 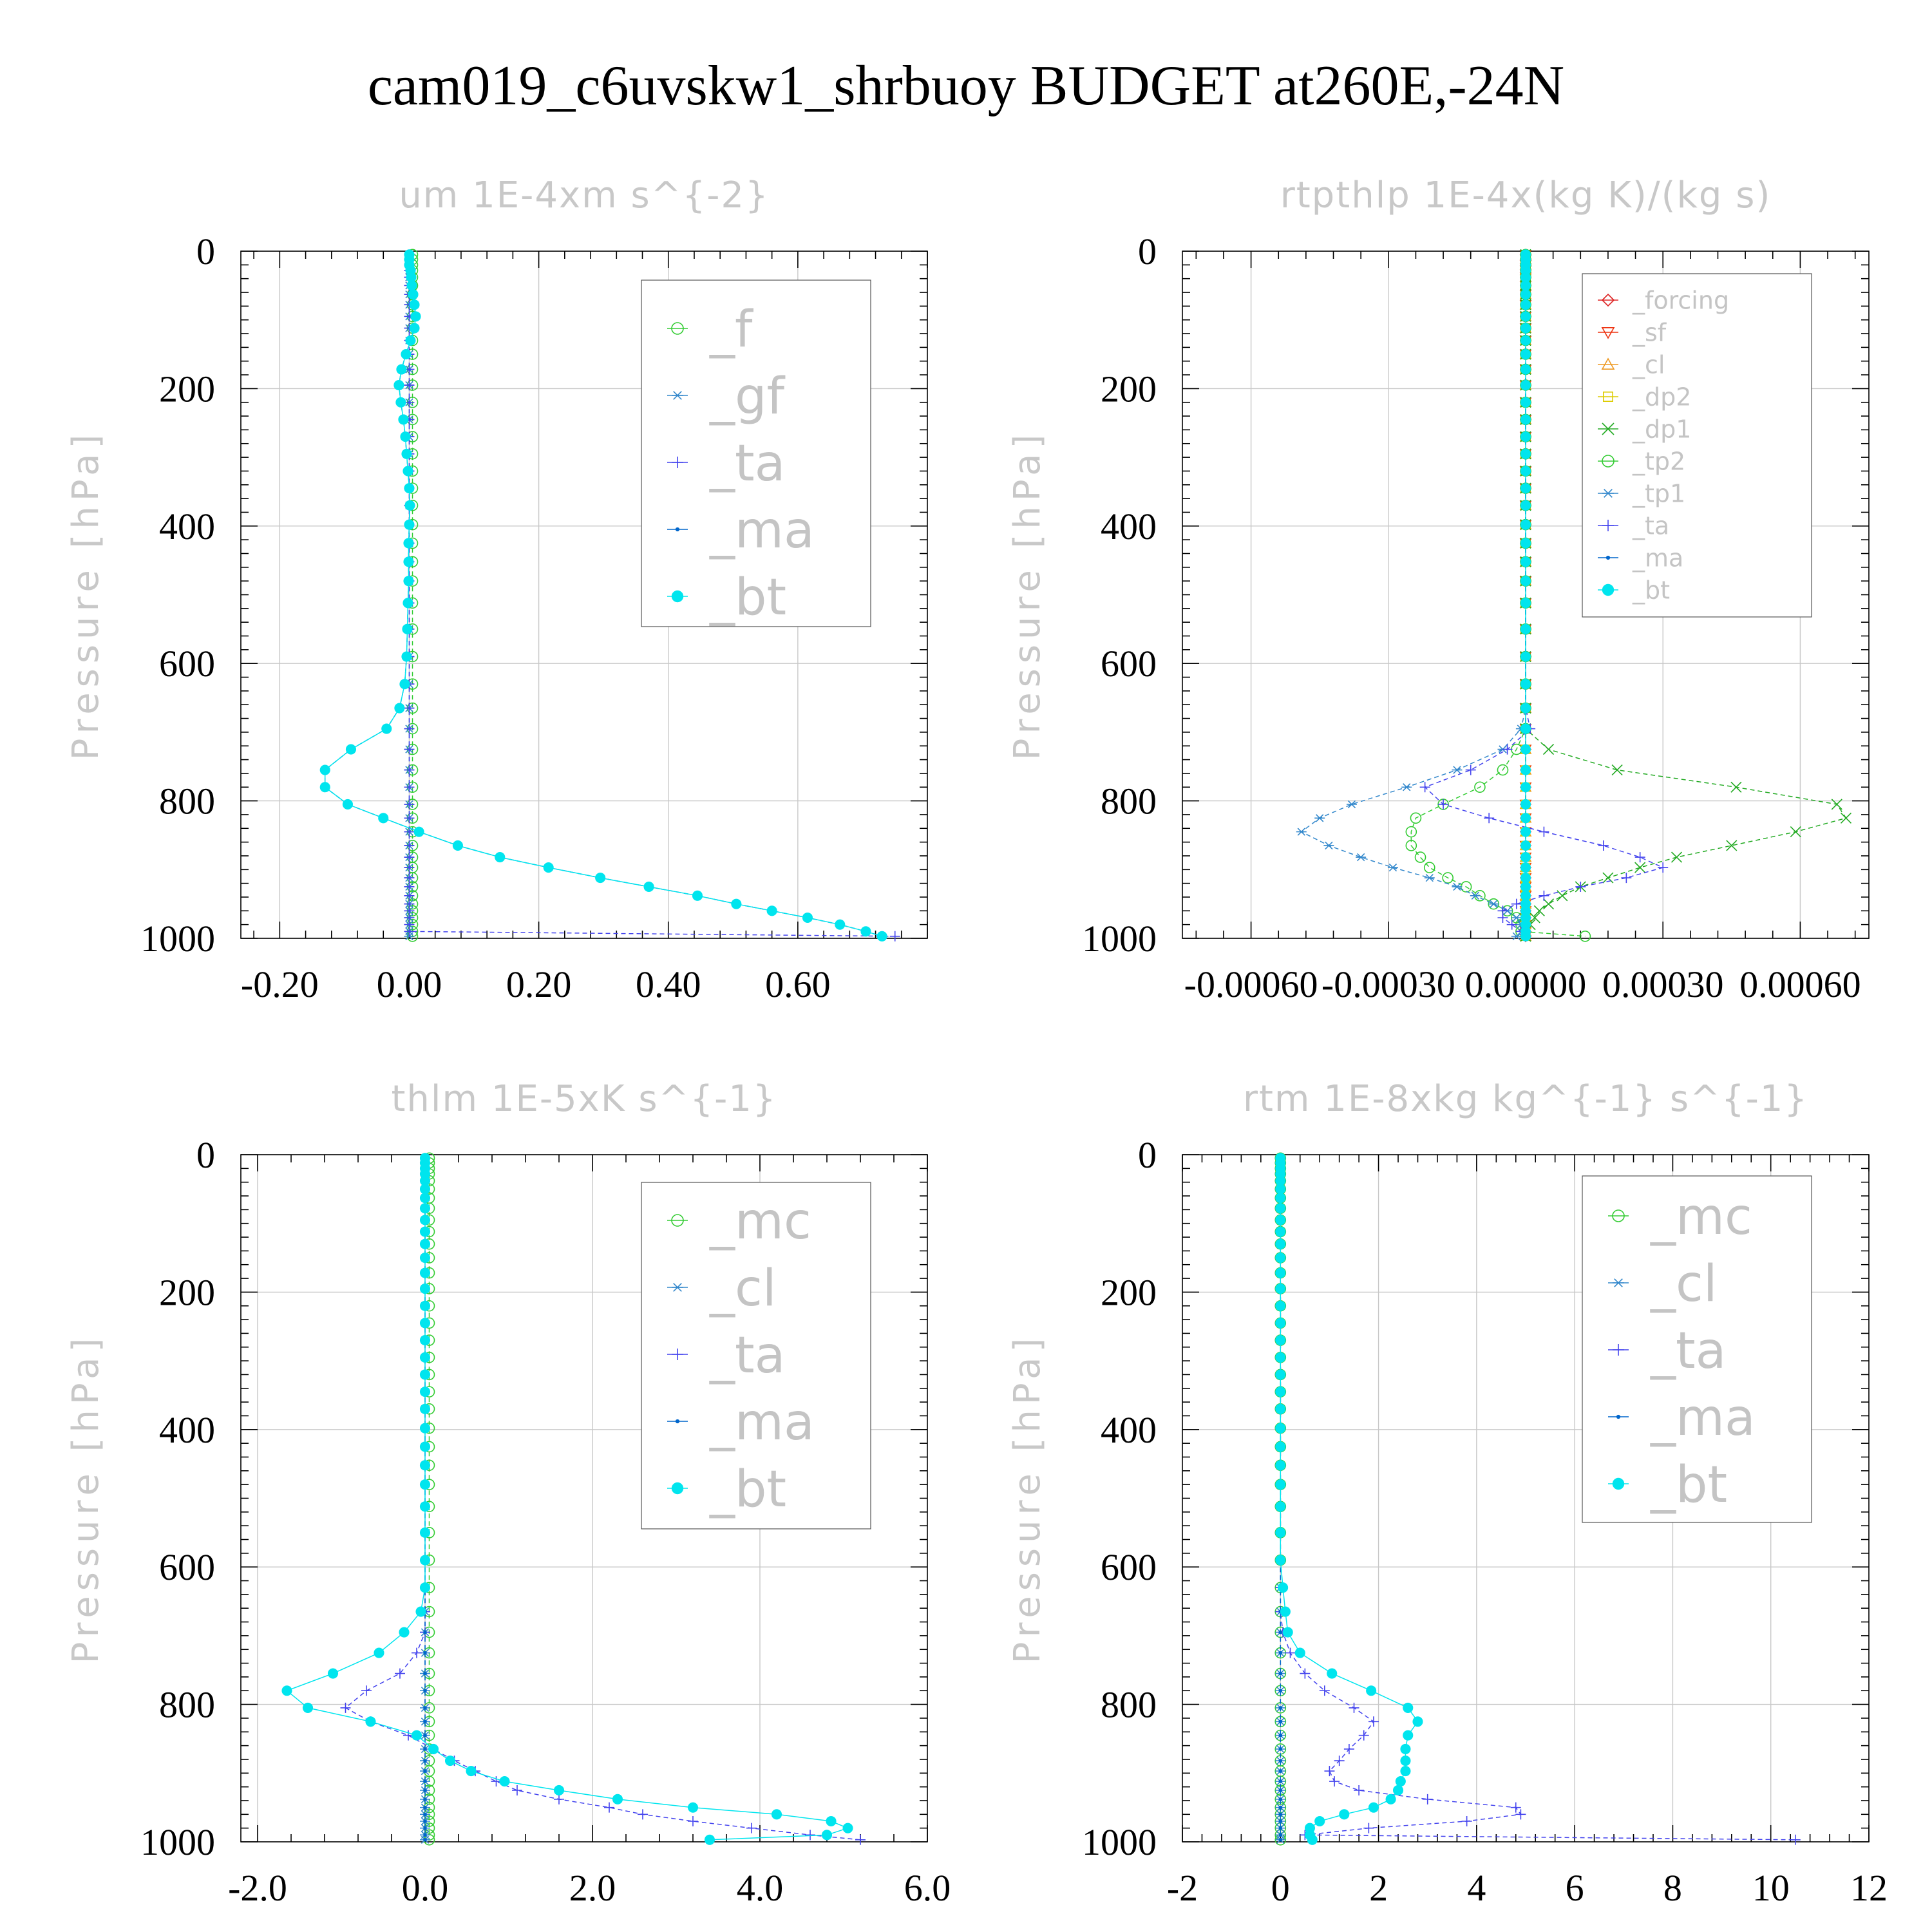 What do you see at coordinates (756, 453) in the screenshot?
I see `legend: _f _gf _ta _ma _bt` at bounding box center [756, 453].